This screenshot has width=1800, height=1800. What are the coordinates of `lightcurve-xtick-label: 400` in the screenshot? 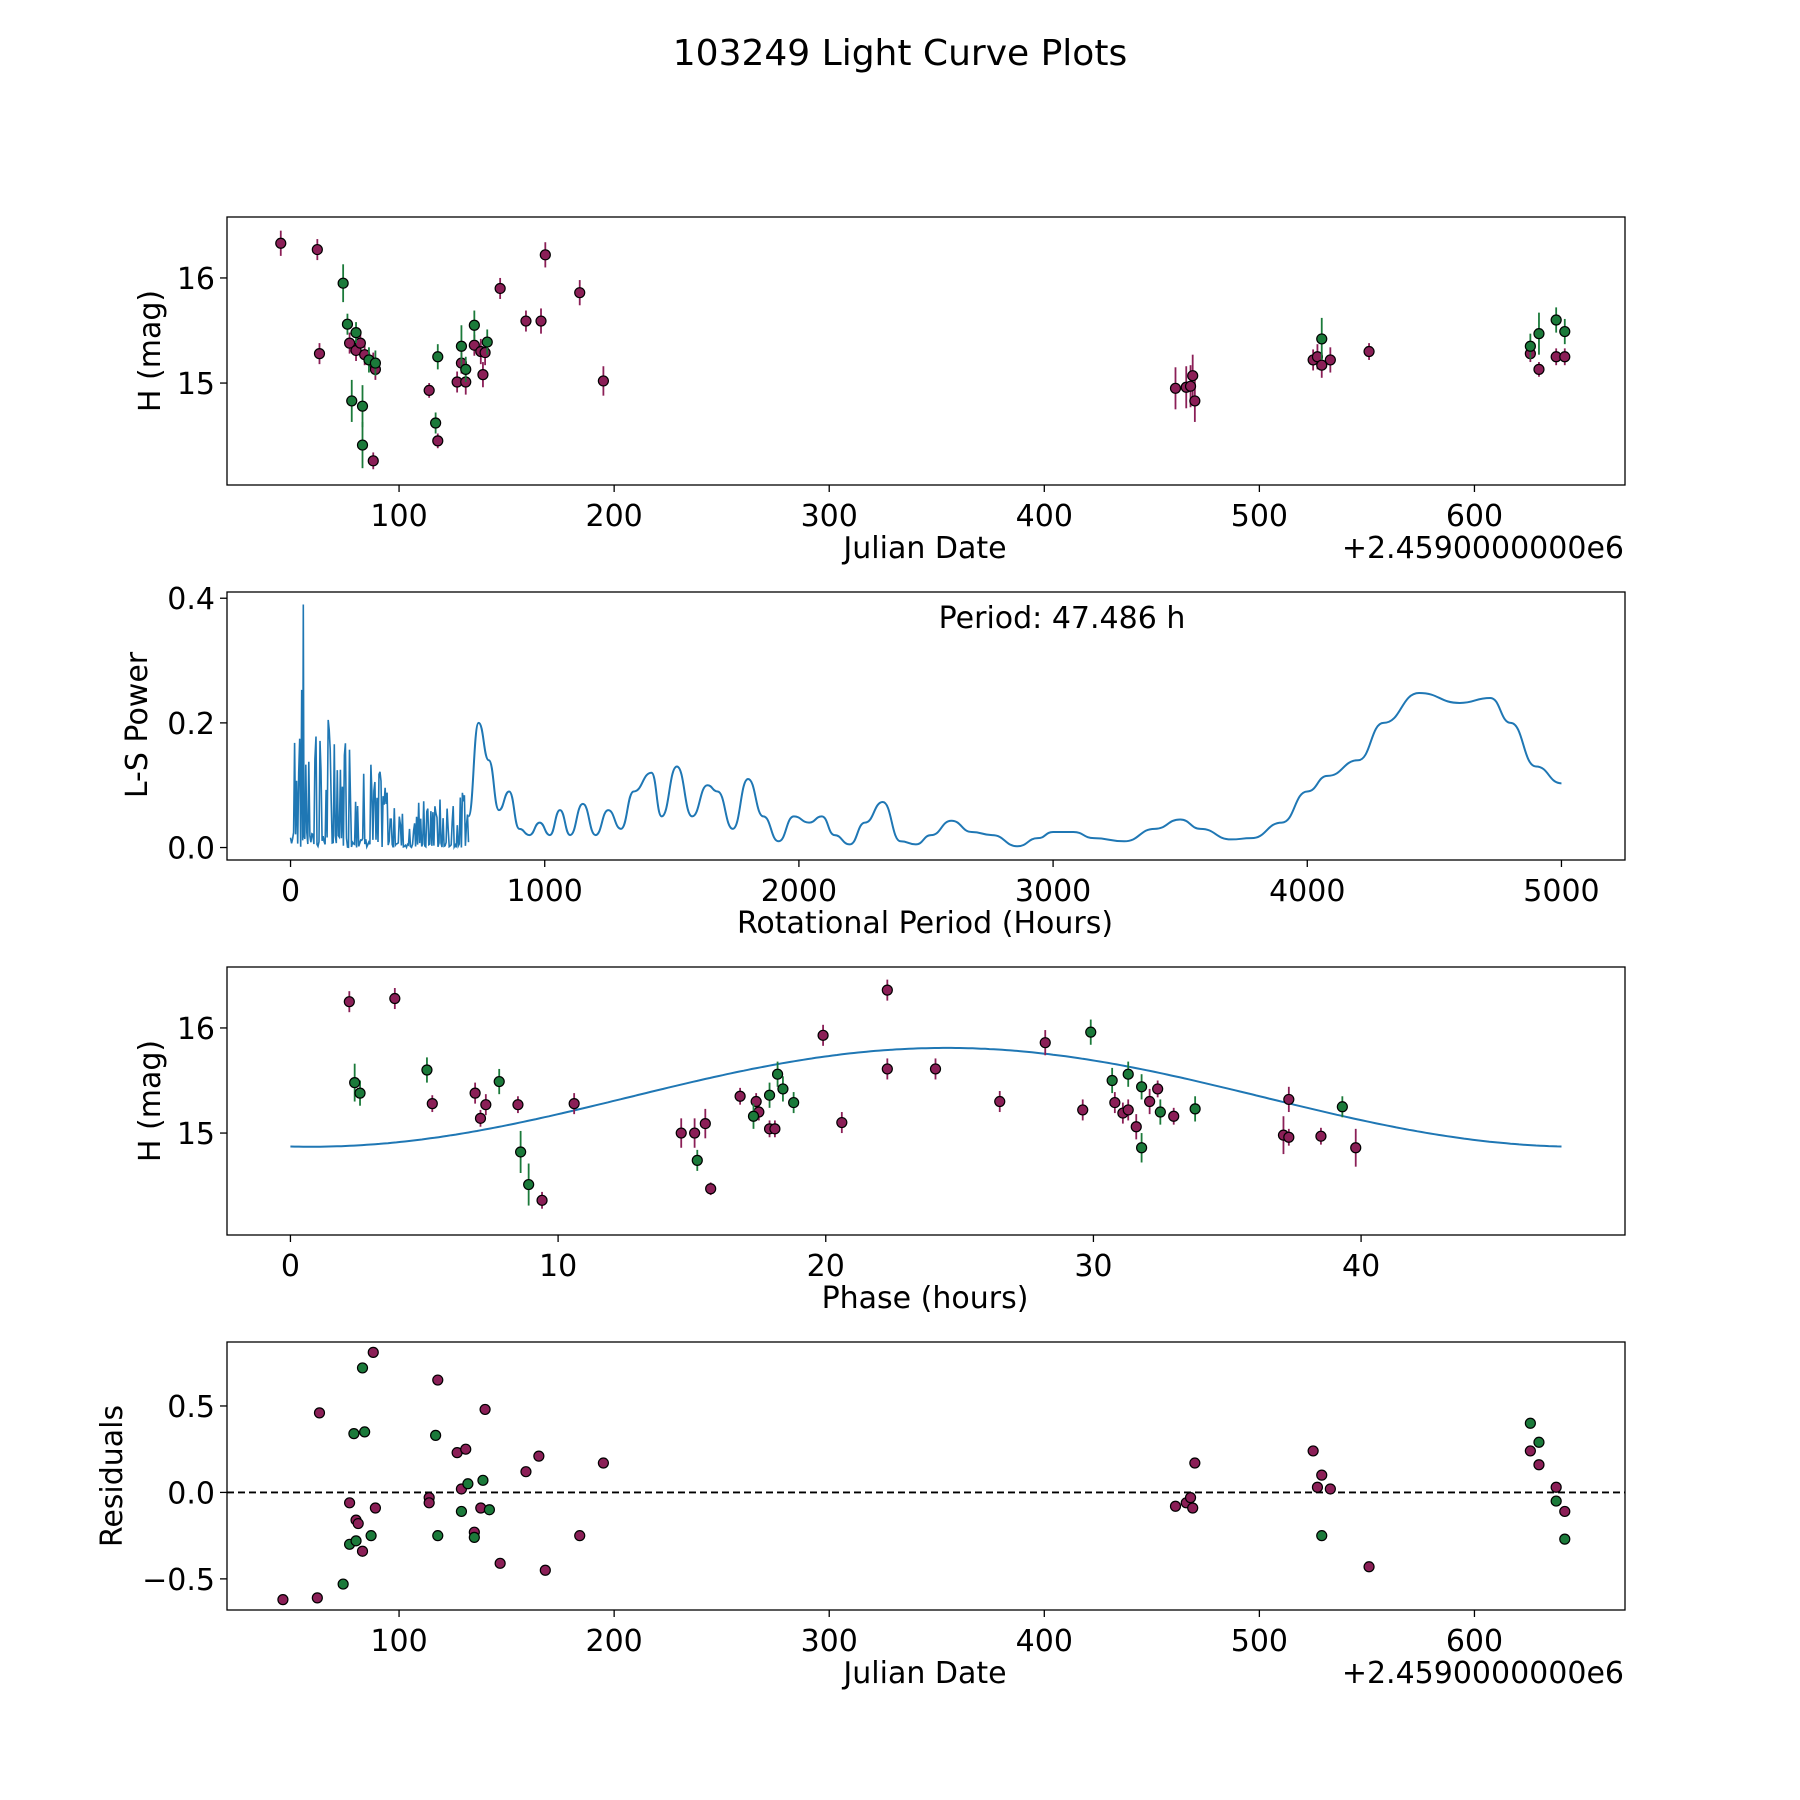 It's located at (1044, 516).